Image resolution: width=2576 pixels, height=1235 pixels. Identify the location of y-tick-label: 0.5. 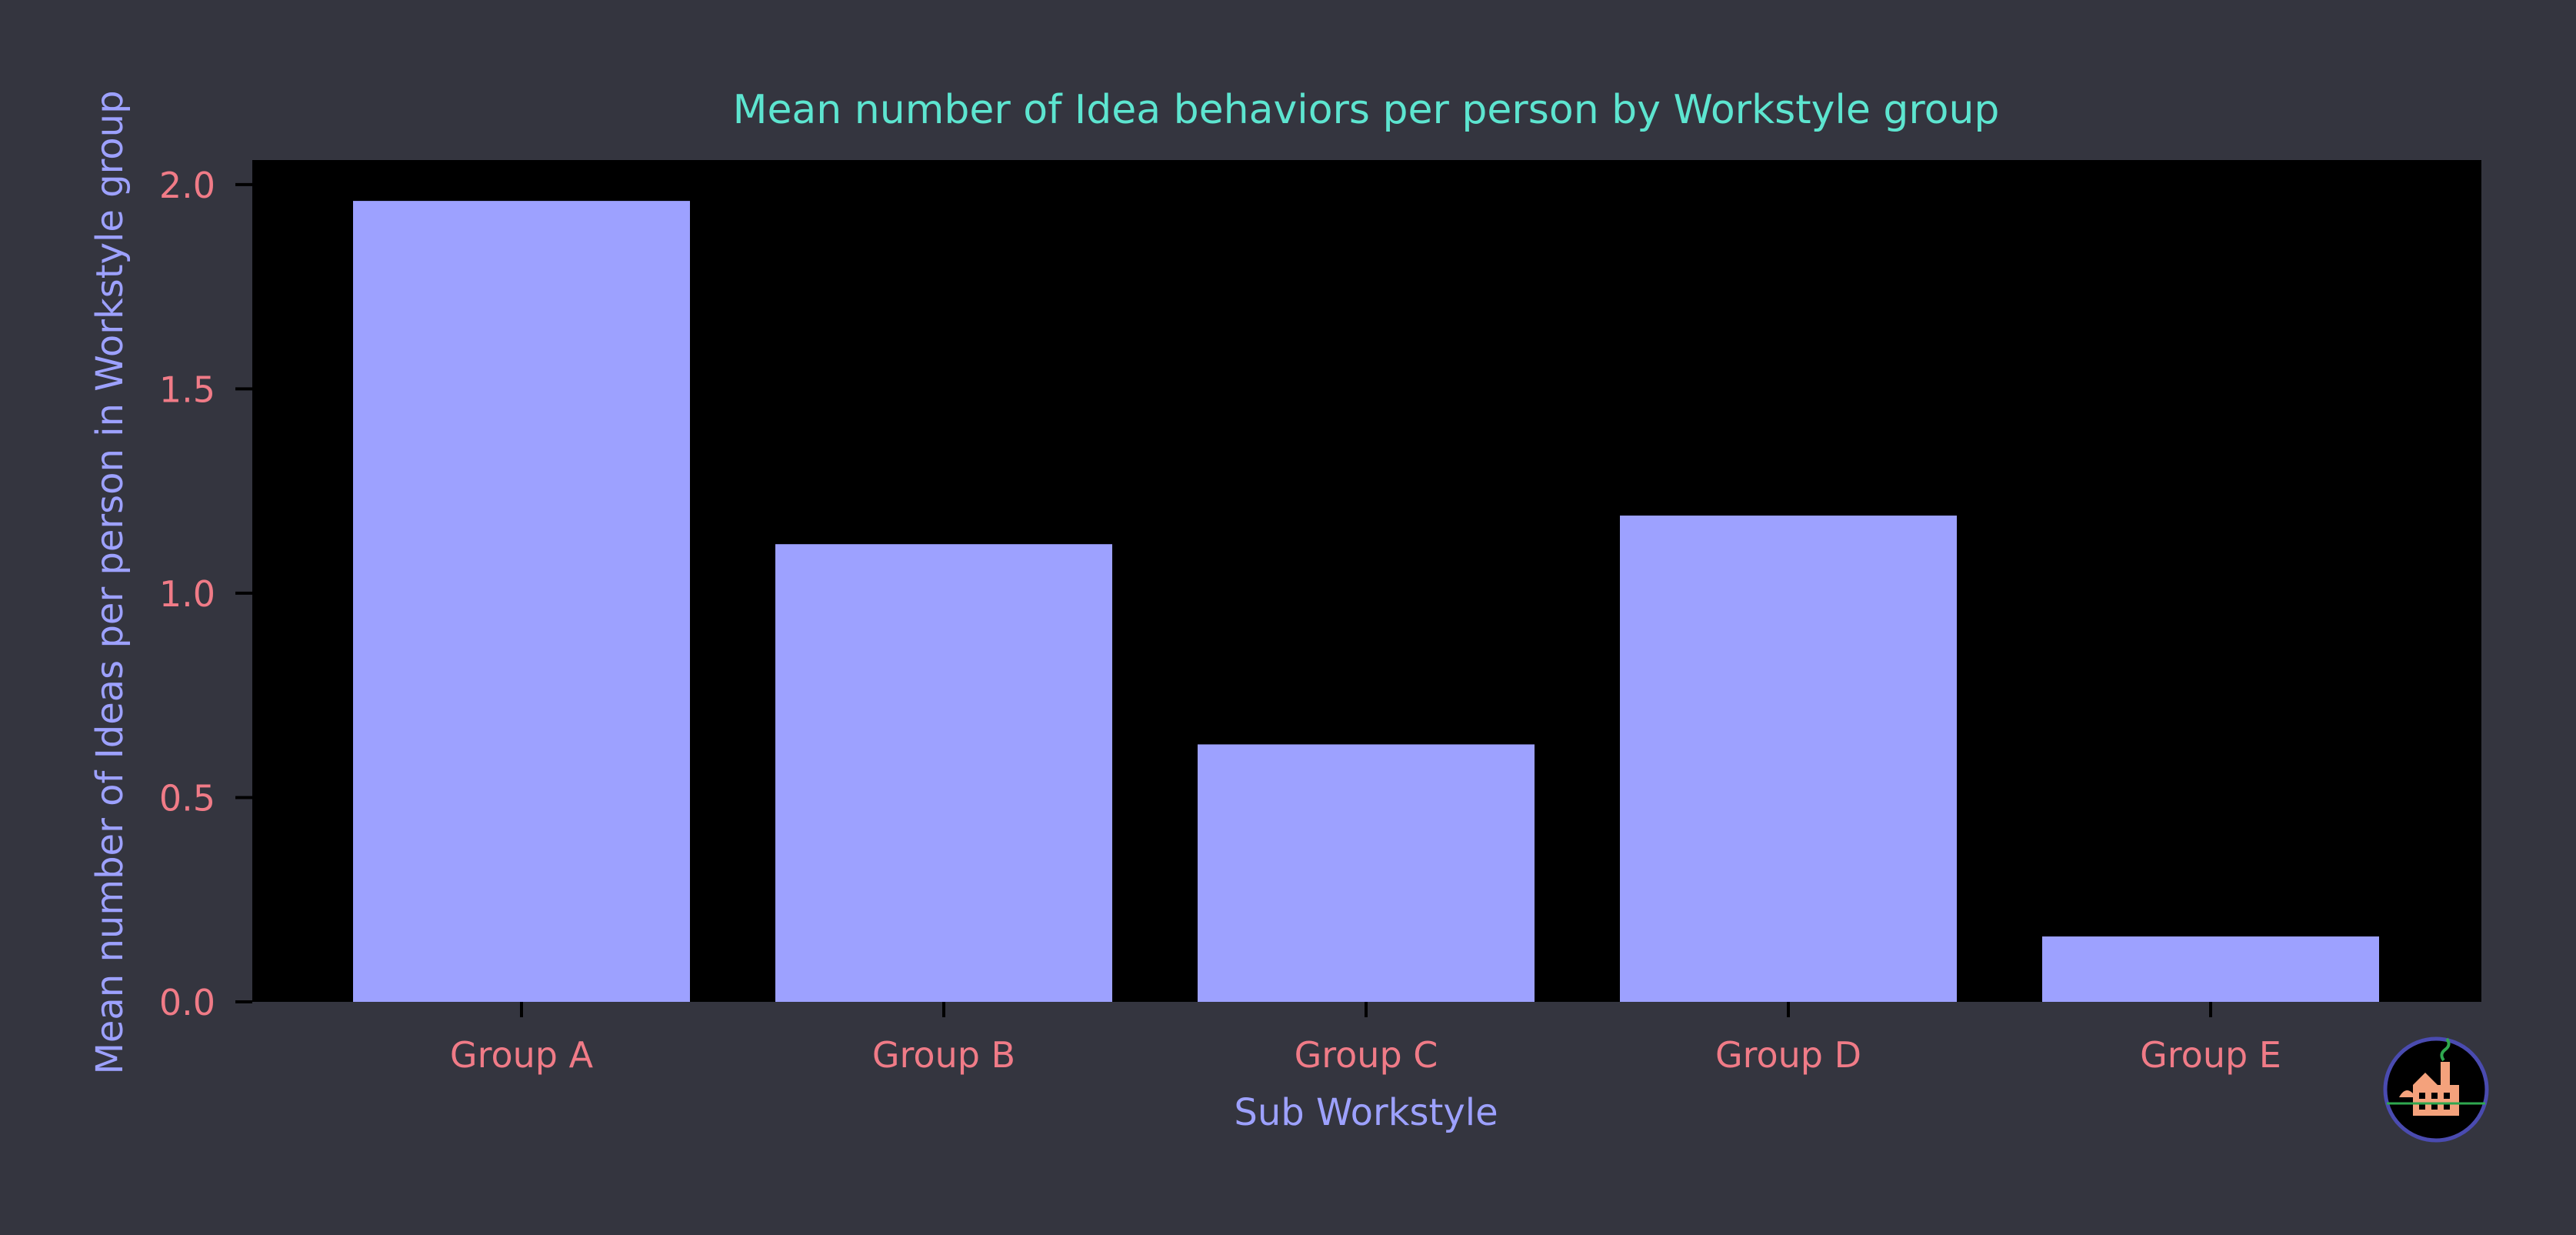
(187, 798).